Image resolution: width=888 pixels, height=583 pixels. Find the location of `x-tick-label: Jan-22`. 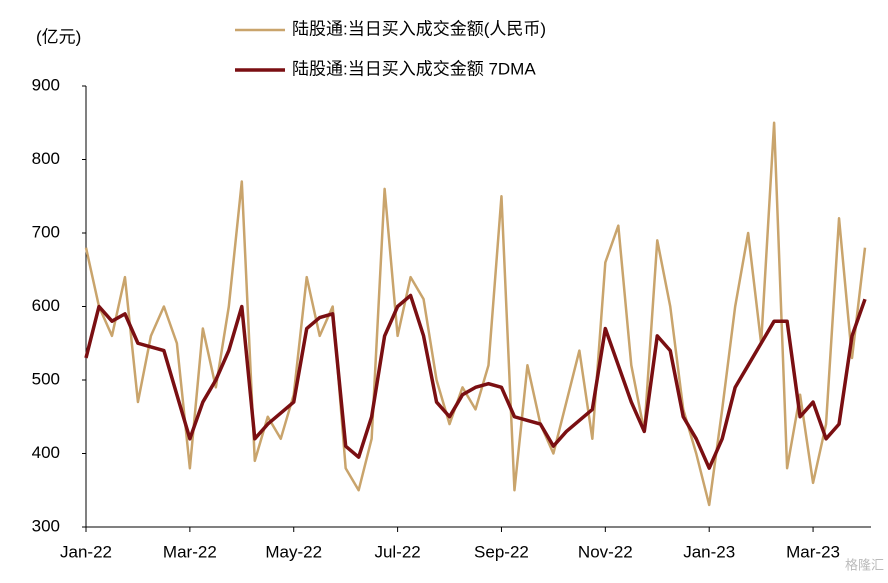

x-tick-label: Jan-22 is located at coordinates (86, 551).